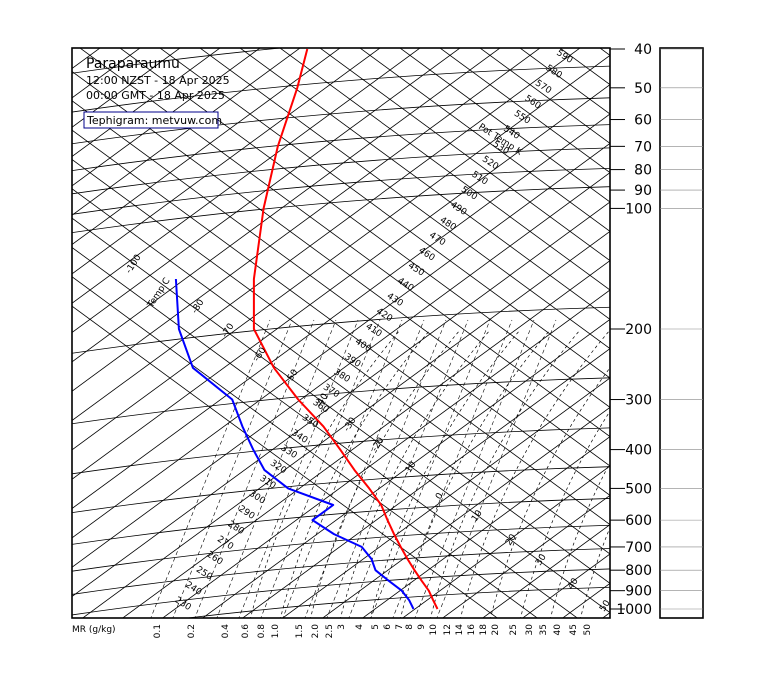  What do you see at coordinates (638, 330) in the screenshot?
I see `pressure-tick-label: 200` at bounding box center [638, 330].